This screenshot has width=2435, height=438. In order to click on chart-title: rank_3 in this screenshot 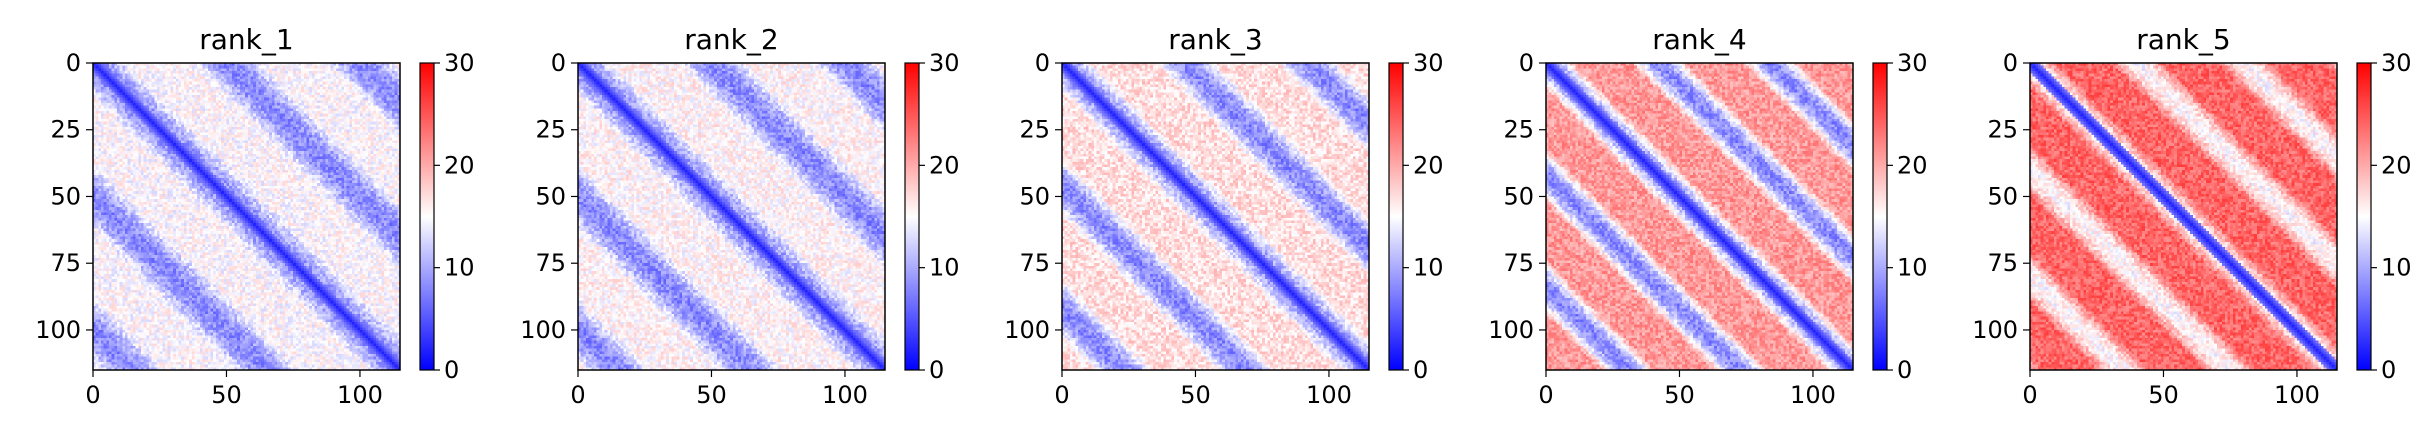, I will do `click(1215, 39)`.